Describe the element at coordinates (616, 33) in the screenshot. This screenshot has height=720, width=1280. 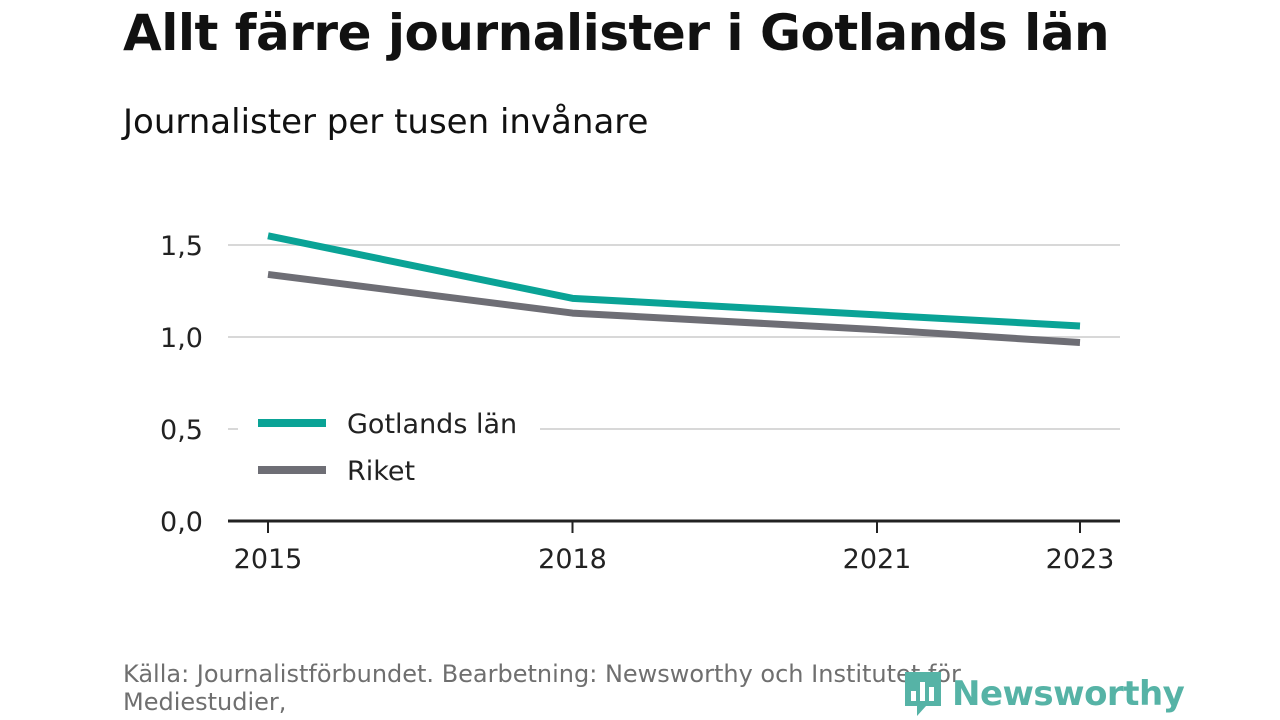
I see `chart-title: Allt färre journalister i Gotlands län` at that location.